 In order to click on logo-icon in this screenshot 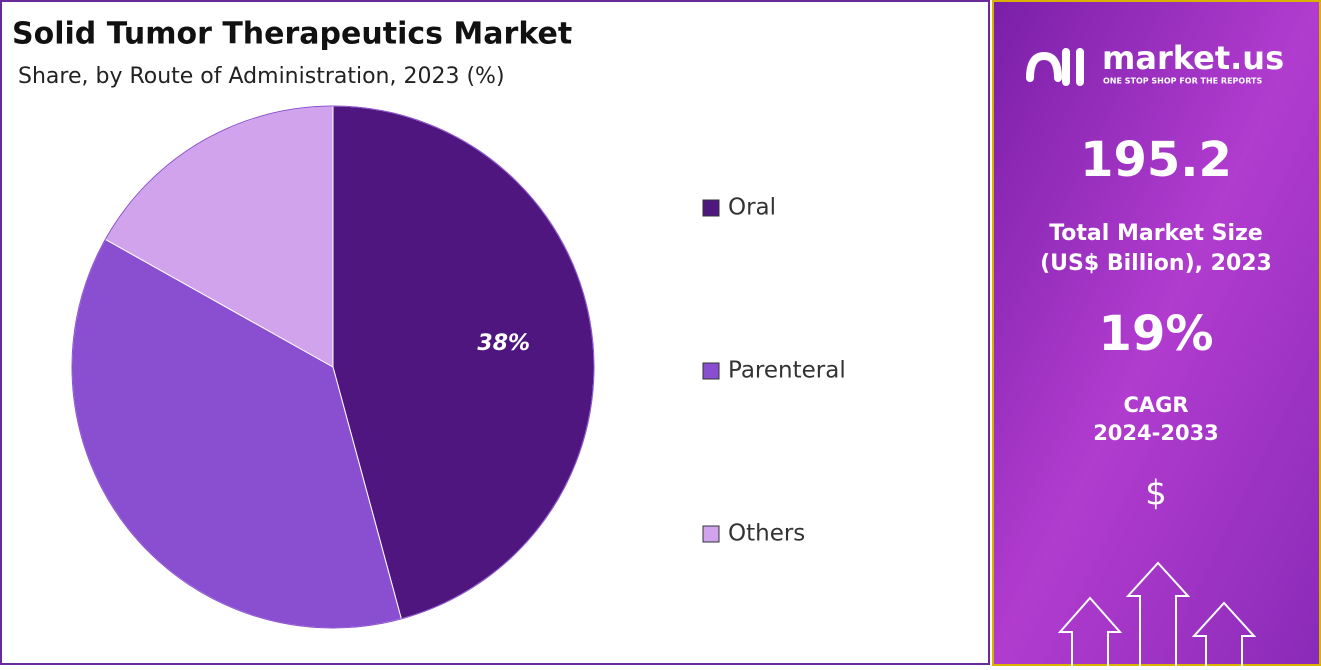, I will do `click(1055, 67)`.